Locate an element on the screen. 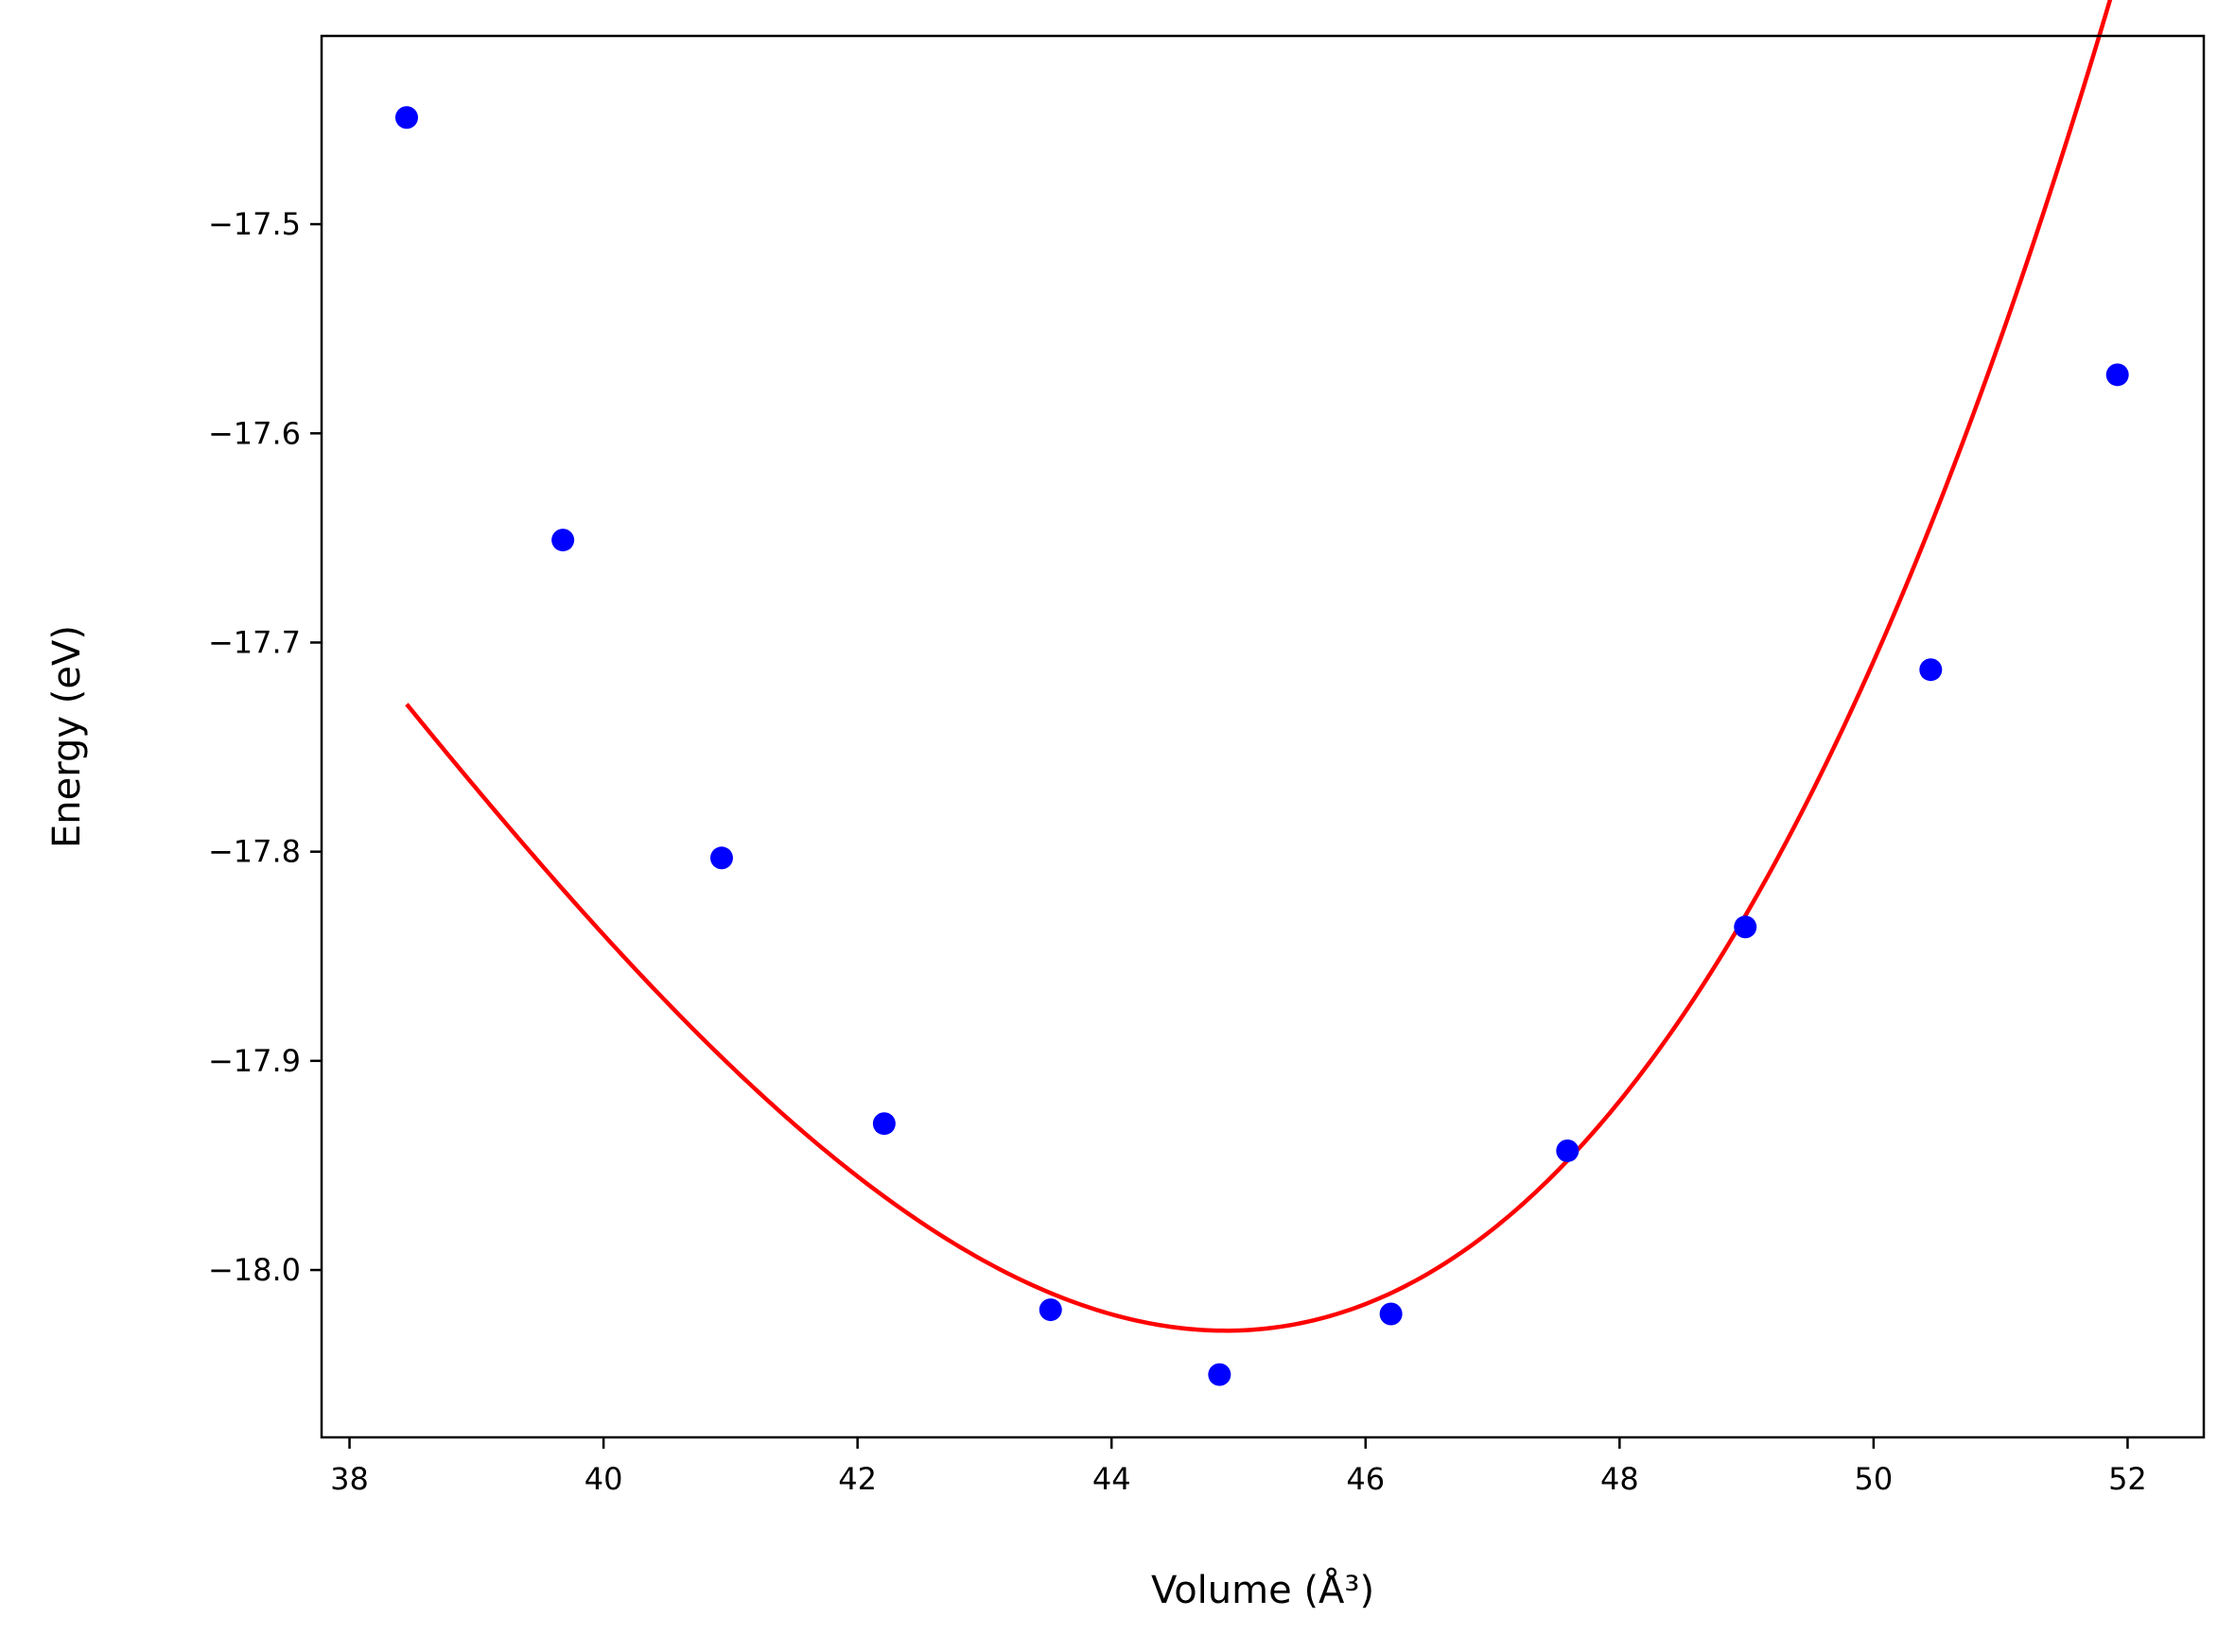 The height and width of the screenshot is (1652, 2235). y-tick-label: −17.8 is located at coordinates (254, 852).